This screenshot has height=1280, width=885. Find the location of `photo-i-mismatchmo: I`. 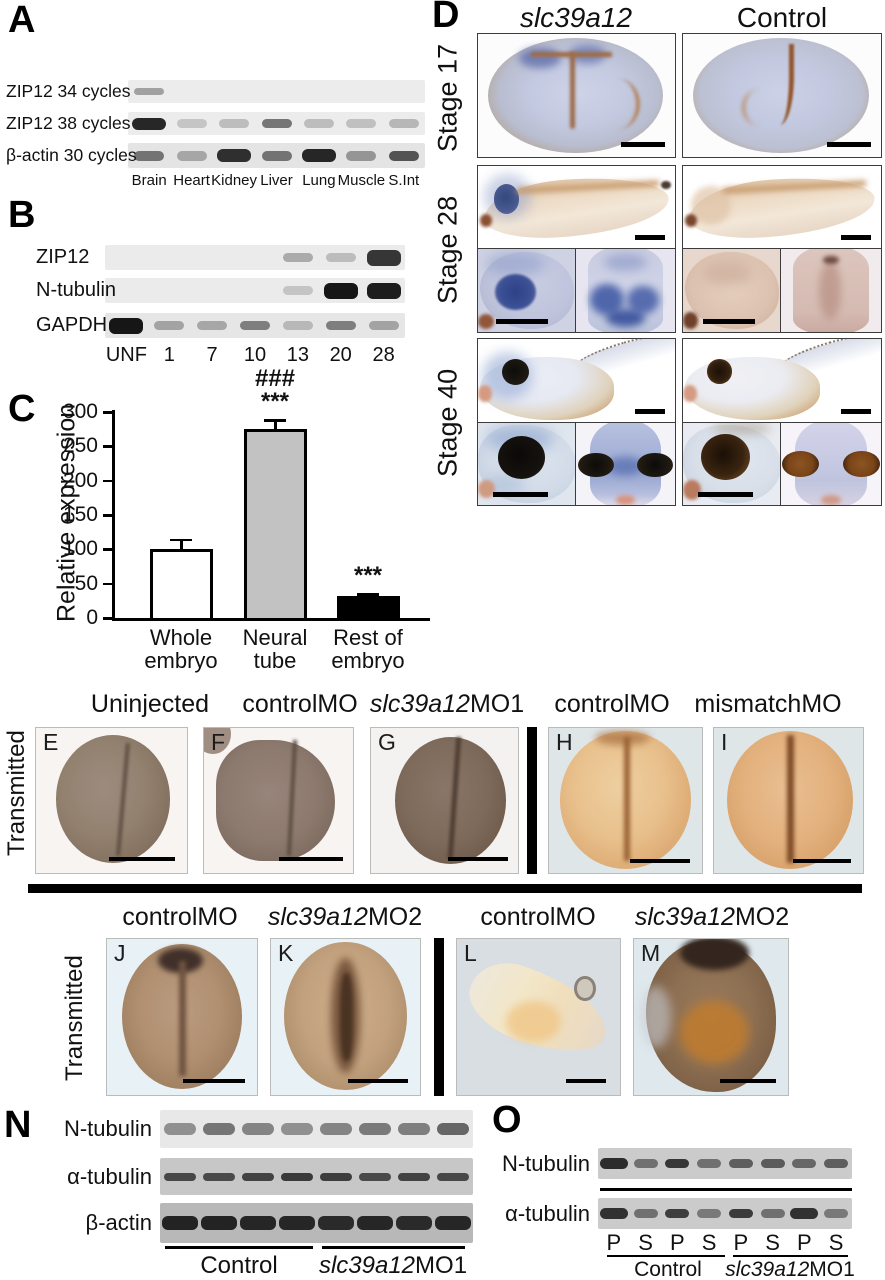

photo-i-mismatchmo: I is located at coordinates (788, 800).